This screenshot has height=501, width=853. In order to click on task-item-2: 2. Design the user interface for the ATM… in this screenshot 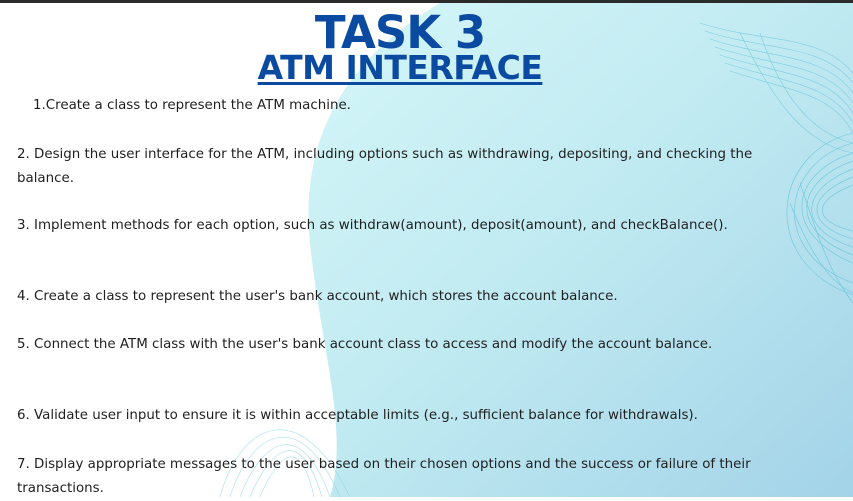, I will do `click(385, 166)`.